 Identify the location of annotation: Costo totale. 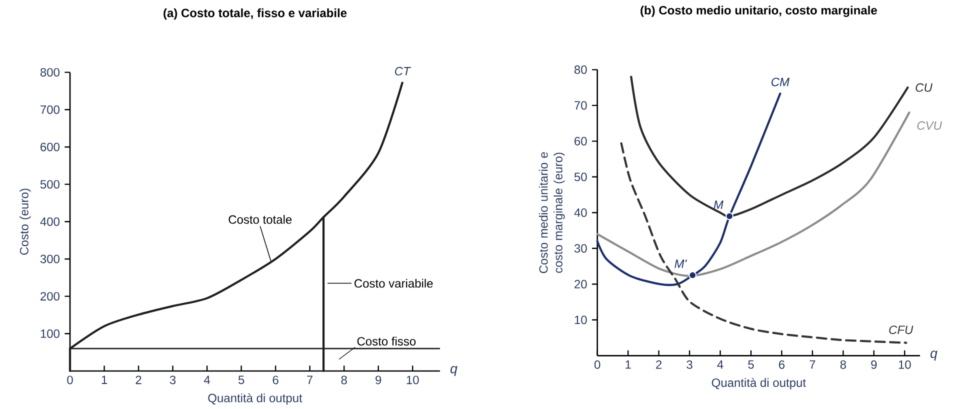
(260, 219).